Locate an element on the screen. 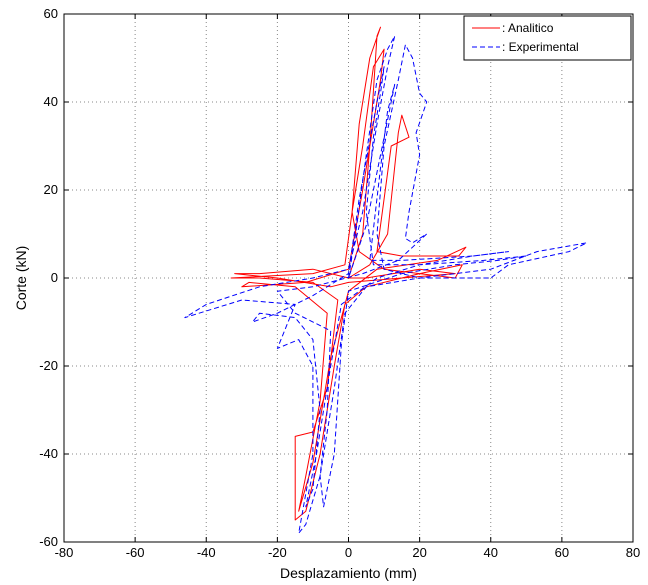  x-tick-label: 20 is located at coordinates (419, 552).